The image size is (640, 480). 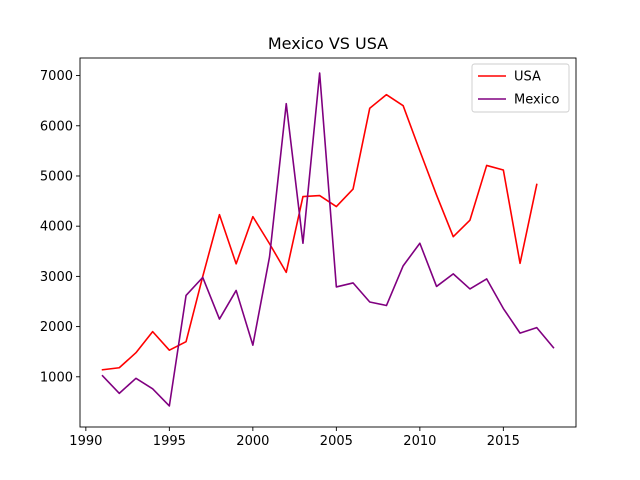 What do you see at coordinates (169, 441) in the screenshot?
I see `x-tick-label: 1995` at bounding box center [169, 441].